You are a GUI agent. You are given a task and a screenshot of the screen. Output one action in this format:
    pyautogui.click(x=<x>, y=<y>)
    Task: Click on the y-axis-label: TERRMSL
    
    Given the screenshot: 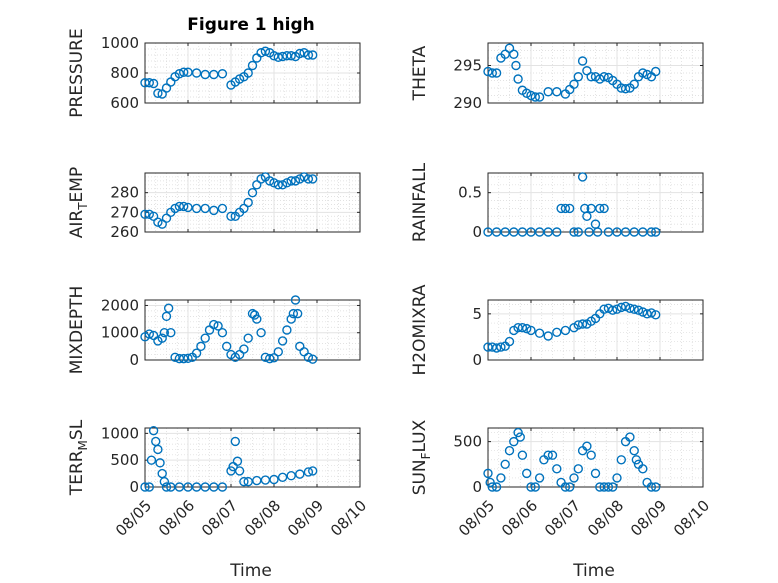 What is the action you would take?
    pyautogui.click(x=78, y=457)
    